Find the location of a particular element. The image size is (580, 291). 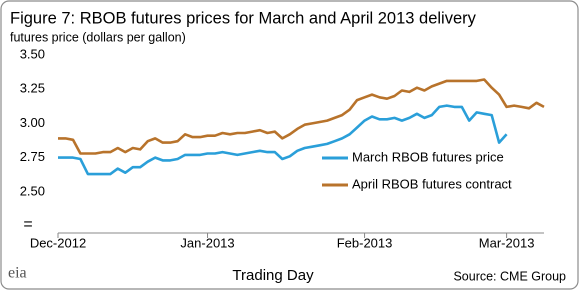

y-tick-label: 3.25 is located at coordinates (32, 88).